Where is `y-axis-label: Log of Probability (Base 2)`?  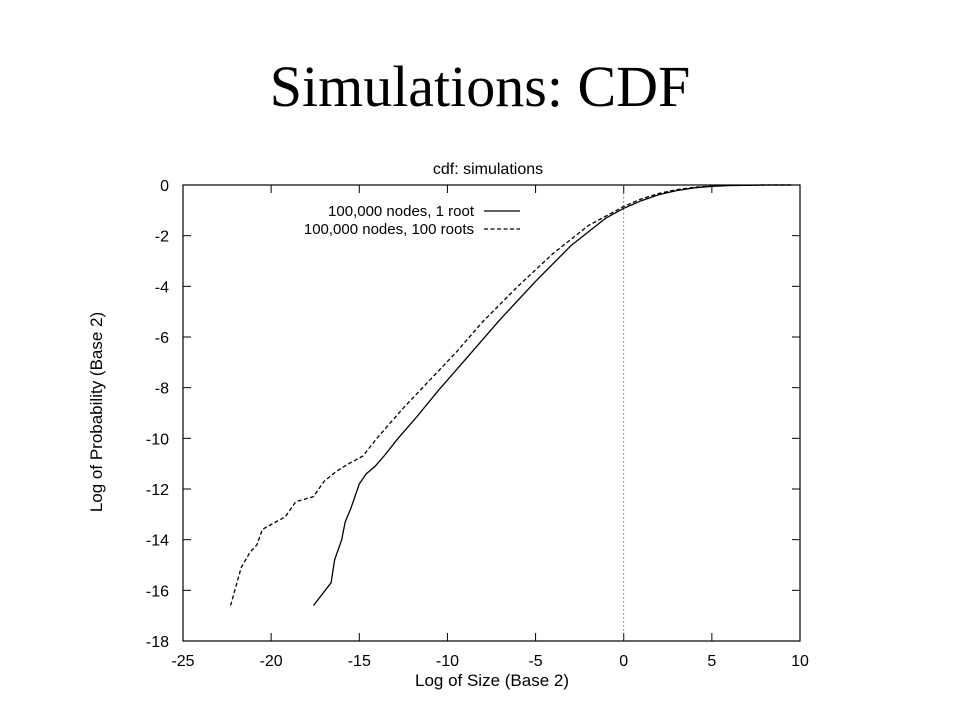
y-axis-label: Log of Probability (Base 2) is located at coordinates (96, 412).